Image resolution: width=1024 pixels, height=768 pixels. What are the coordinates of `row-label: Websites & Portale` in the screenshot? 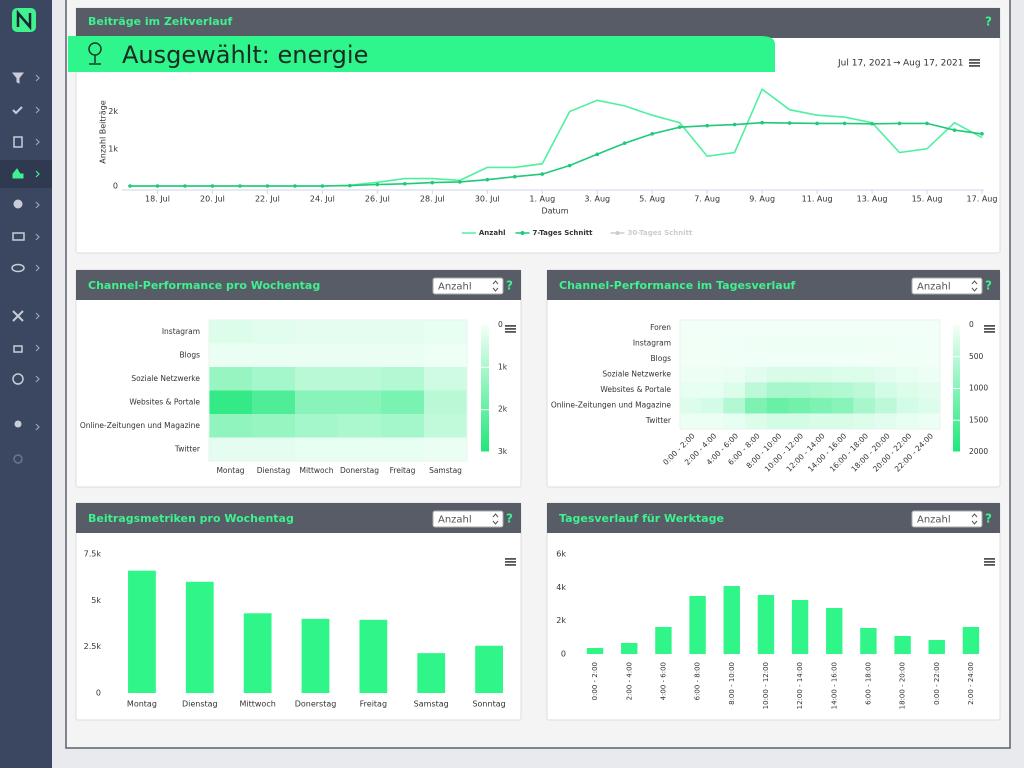 It's located at (164, 401).